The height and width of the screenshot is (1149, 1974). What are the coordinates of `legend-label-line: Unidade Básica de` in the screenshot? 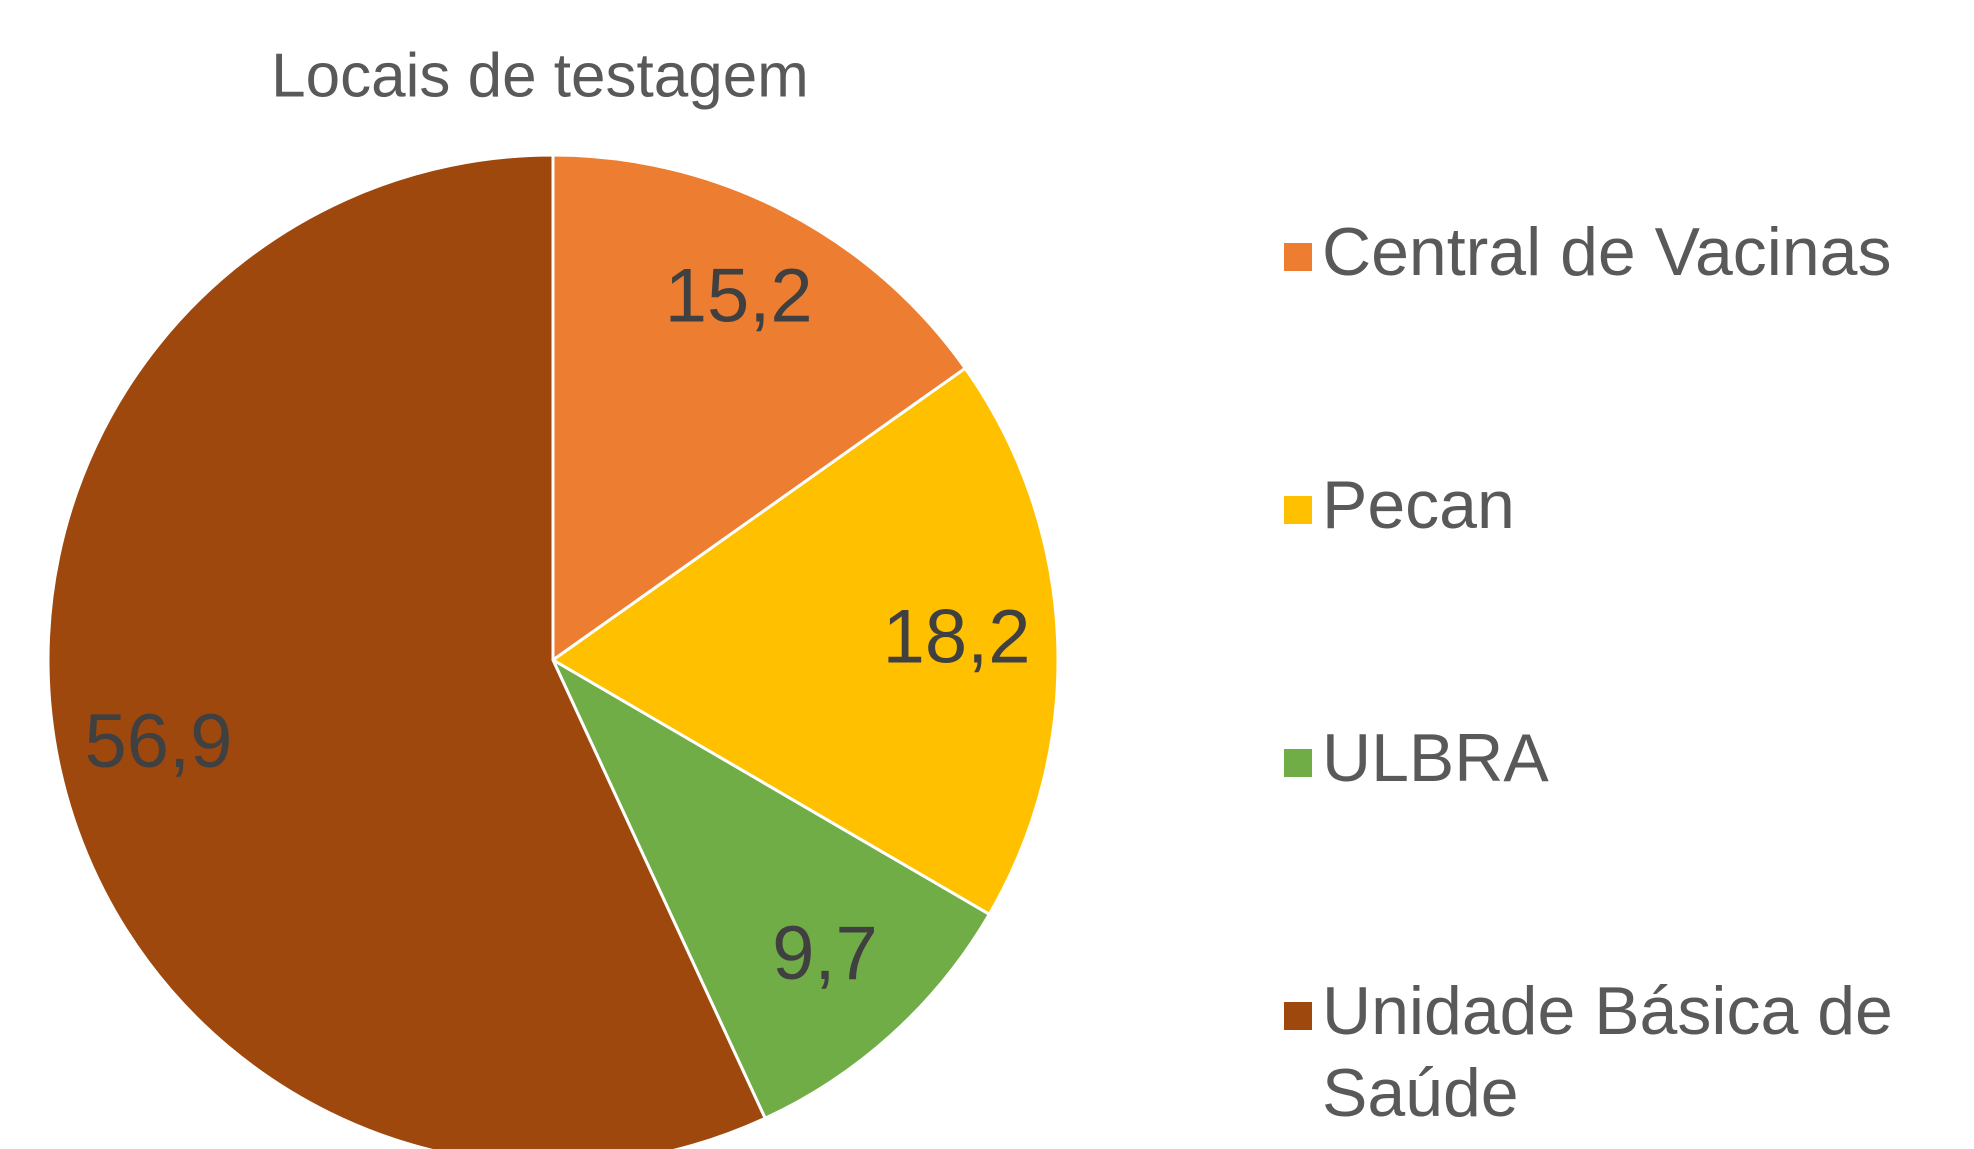 It's located at (1607, 1011).